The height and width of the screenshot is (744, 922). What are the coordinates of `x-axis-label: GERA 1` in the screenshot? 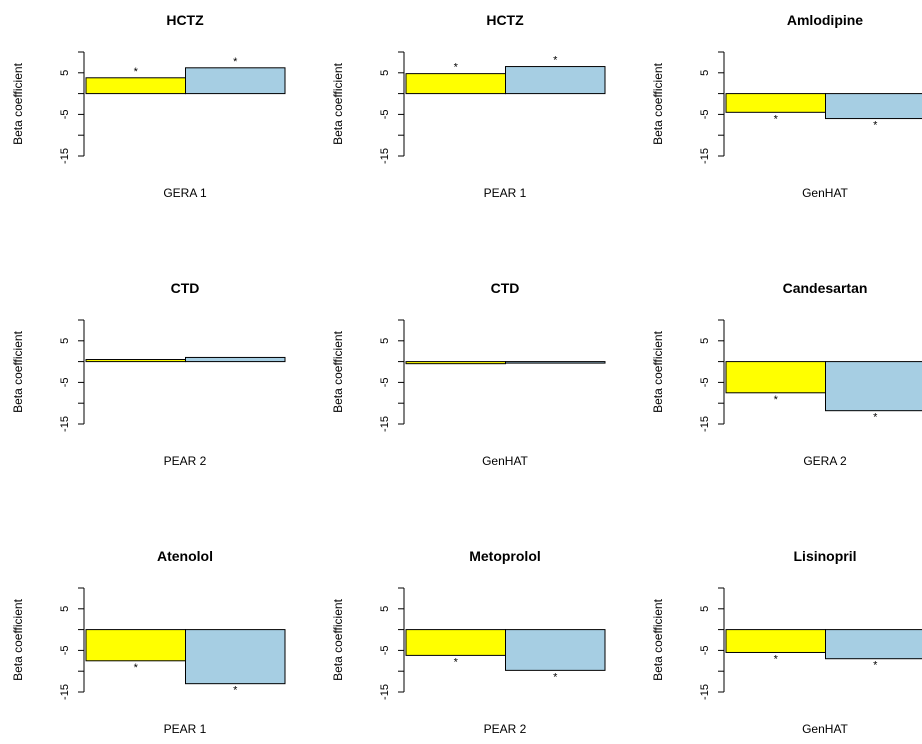 It's located at (185, 193).